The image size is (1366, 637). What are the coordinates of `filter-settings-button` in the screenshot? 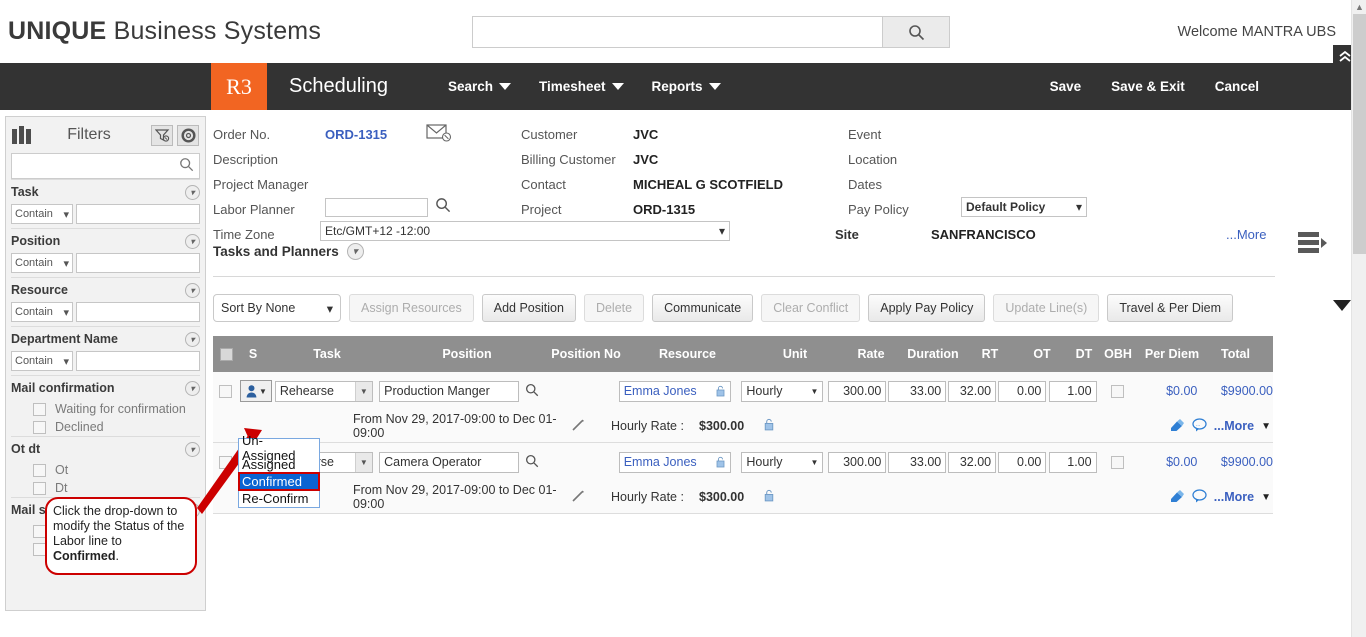 It's located at (188, 135).